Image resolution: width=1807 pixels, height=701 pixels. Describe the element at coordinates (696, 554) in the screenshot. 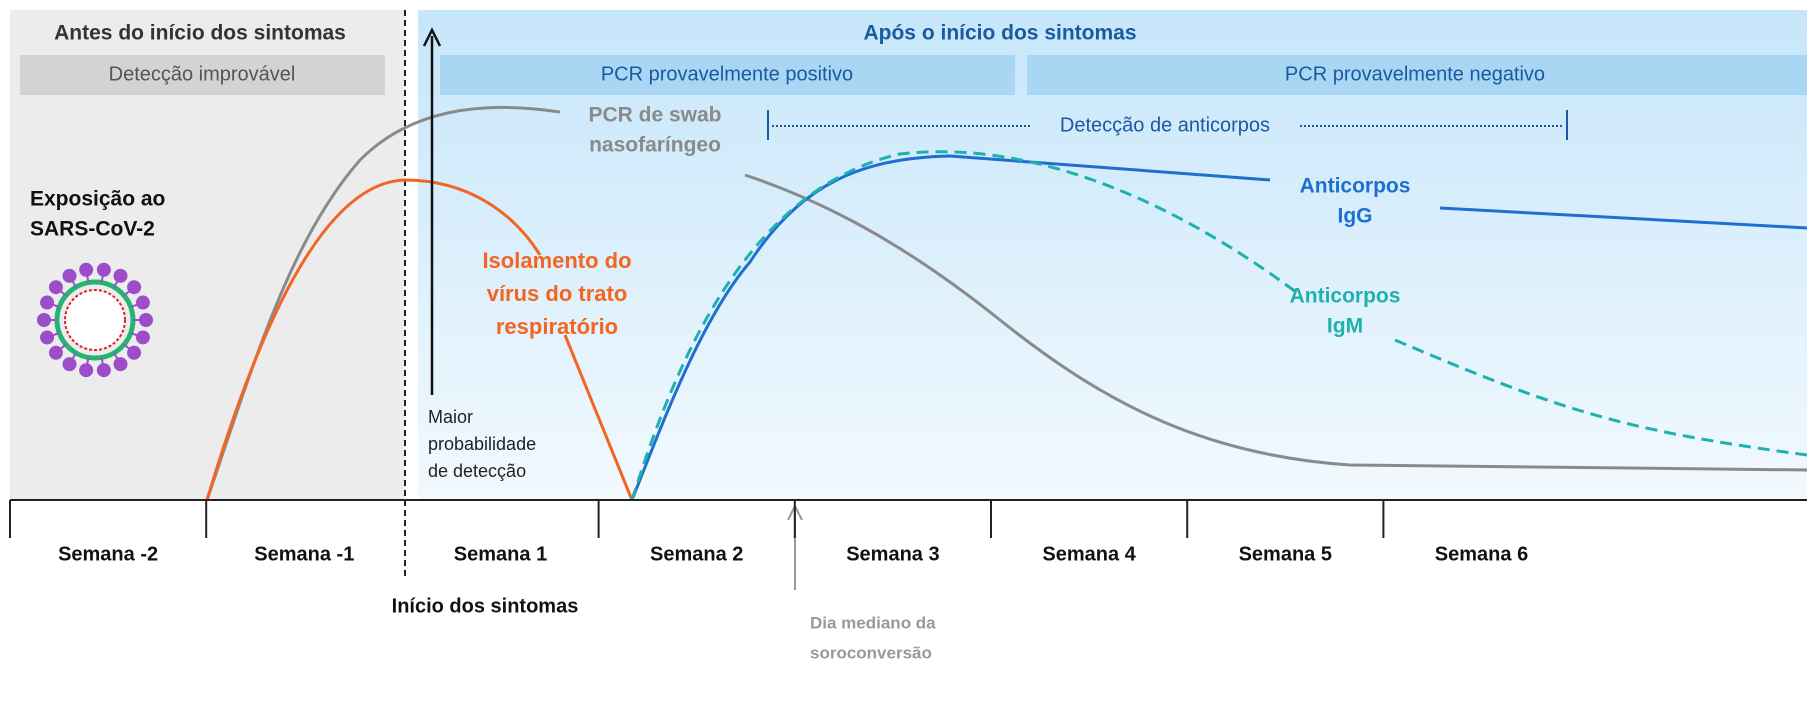

I see `week-label: Semana 2` at that location.